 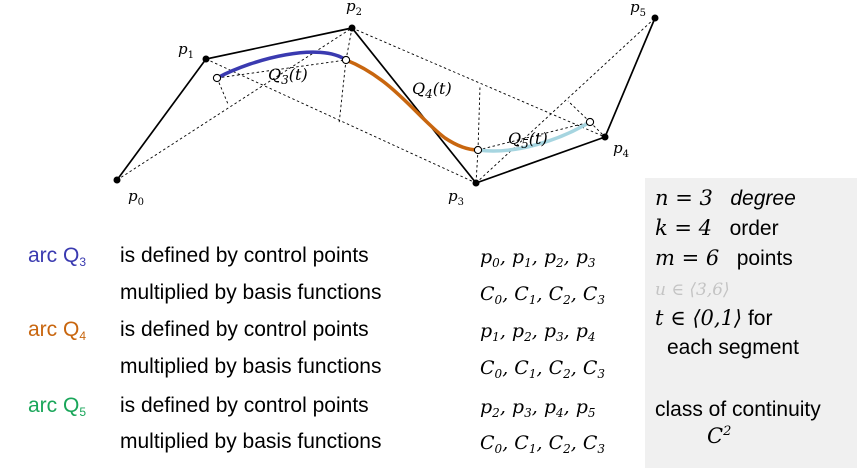 What do you see at coordinates (206, 59) in the screenshot?
I see `control-point-p1` at bounding box center [206, 59].